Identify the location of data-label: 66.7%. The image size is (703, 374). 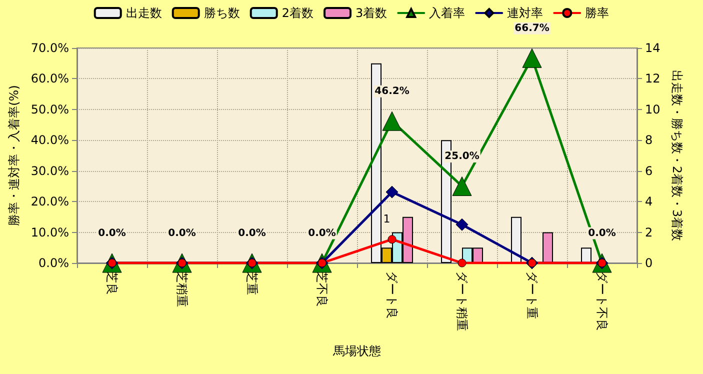
(532, 28).